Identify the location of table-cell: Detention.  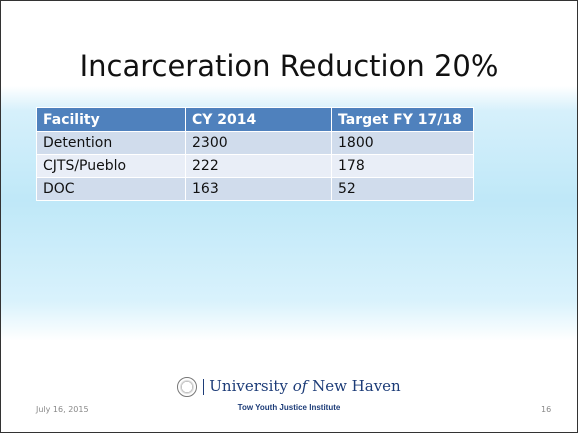
(111, 143).